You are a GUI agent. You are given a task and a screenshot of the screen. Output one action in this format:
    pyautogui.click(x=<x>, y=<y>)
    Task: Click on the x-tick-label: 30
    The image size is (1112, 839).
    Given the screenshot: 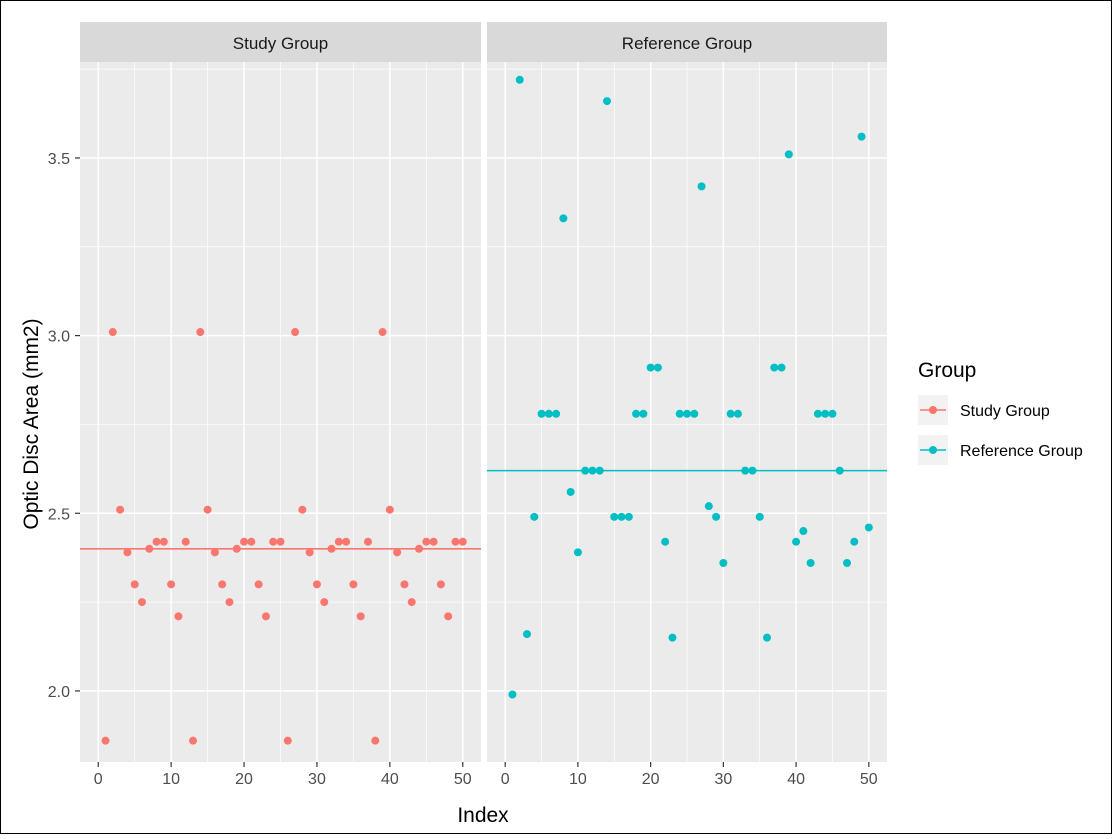 What is the action you would take?
    pyautogui.click(x=317, y=779)
    